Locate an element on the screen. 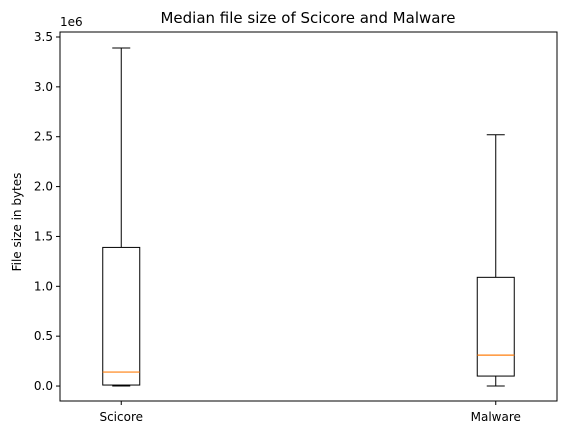  x-tick-label: Scicore is located at coordinates (121, 417).